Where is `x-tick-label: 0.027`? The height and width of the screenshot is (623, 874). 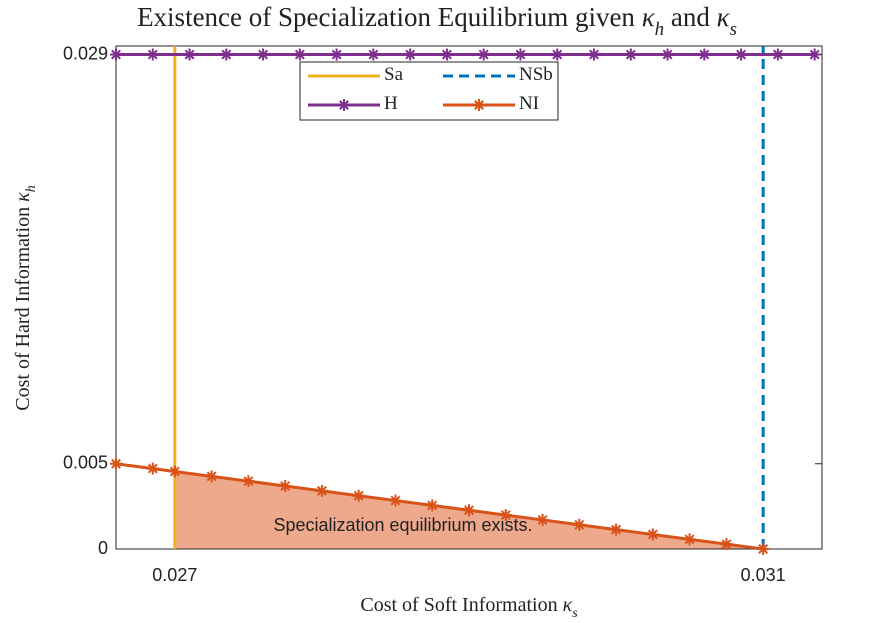 x-tick-label: 0.027 is located at coordinates (174, 575).